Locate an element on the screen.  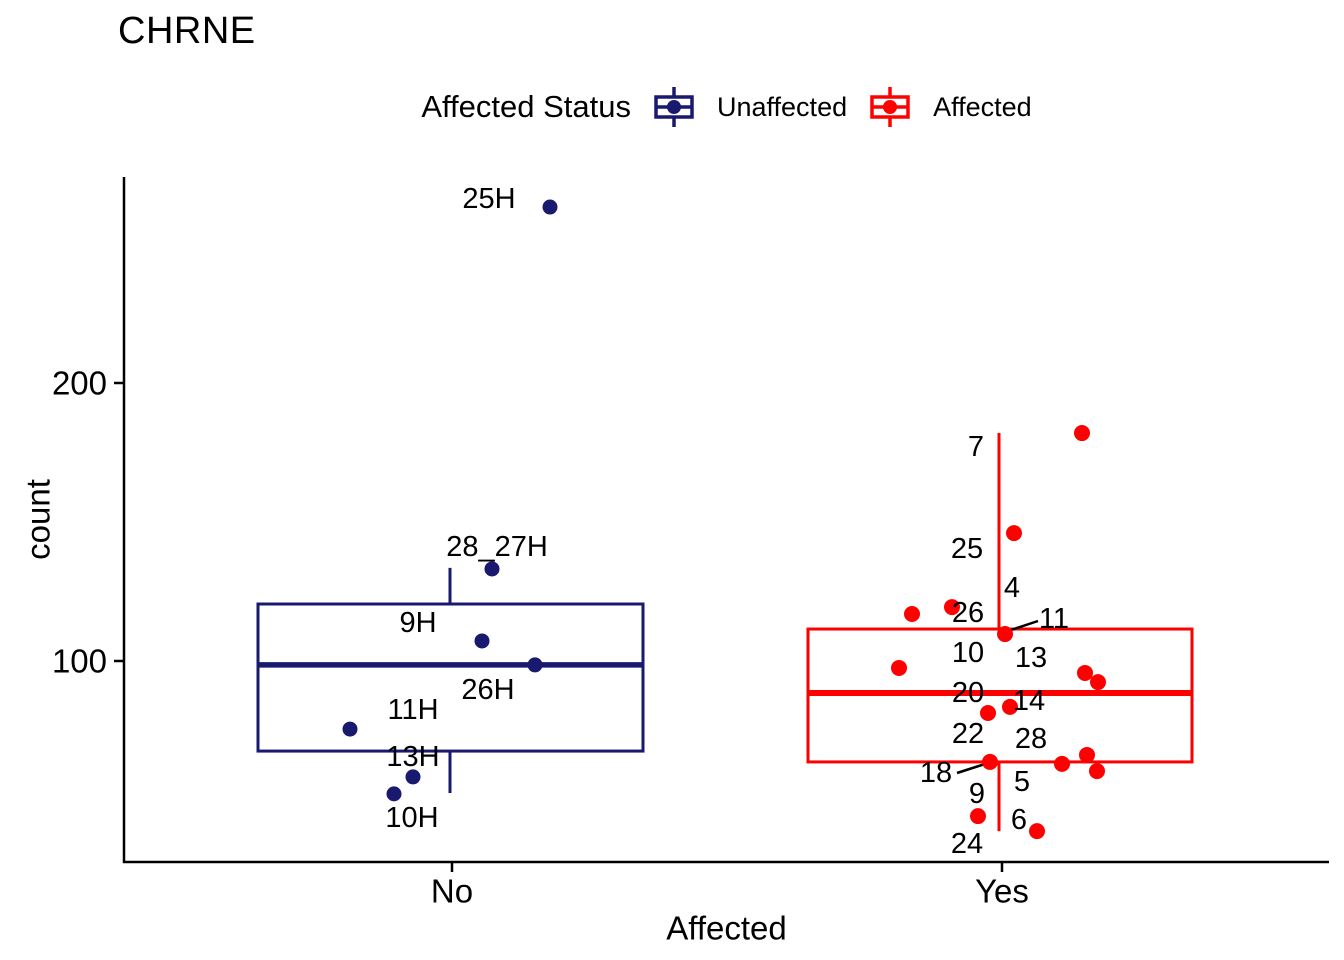
legend-label-unaffected: Unaffected is located at coordinates (782, 106).